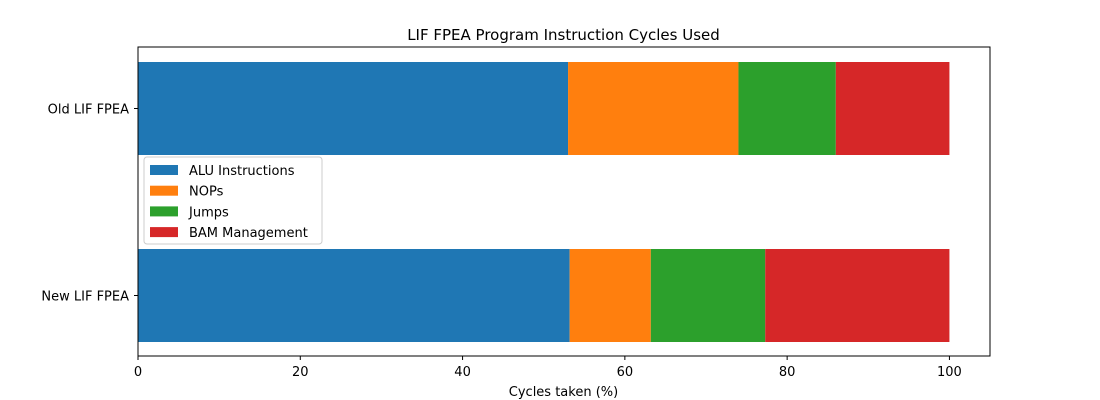  I want to click on bar-new-lif-fpea-nops, so click(610, 295).